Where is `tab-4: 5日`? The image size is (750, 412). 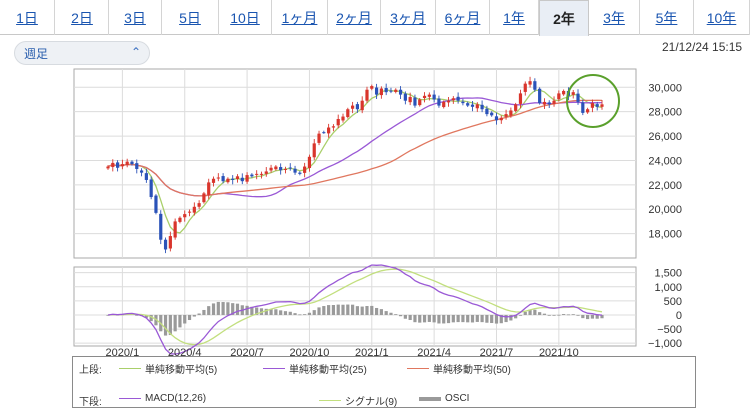
tab-4: 5日 is located at coordinates (190, 17).